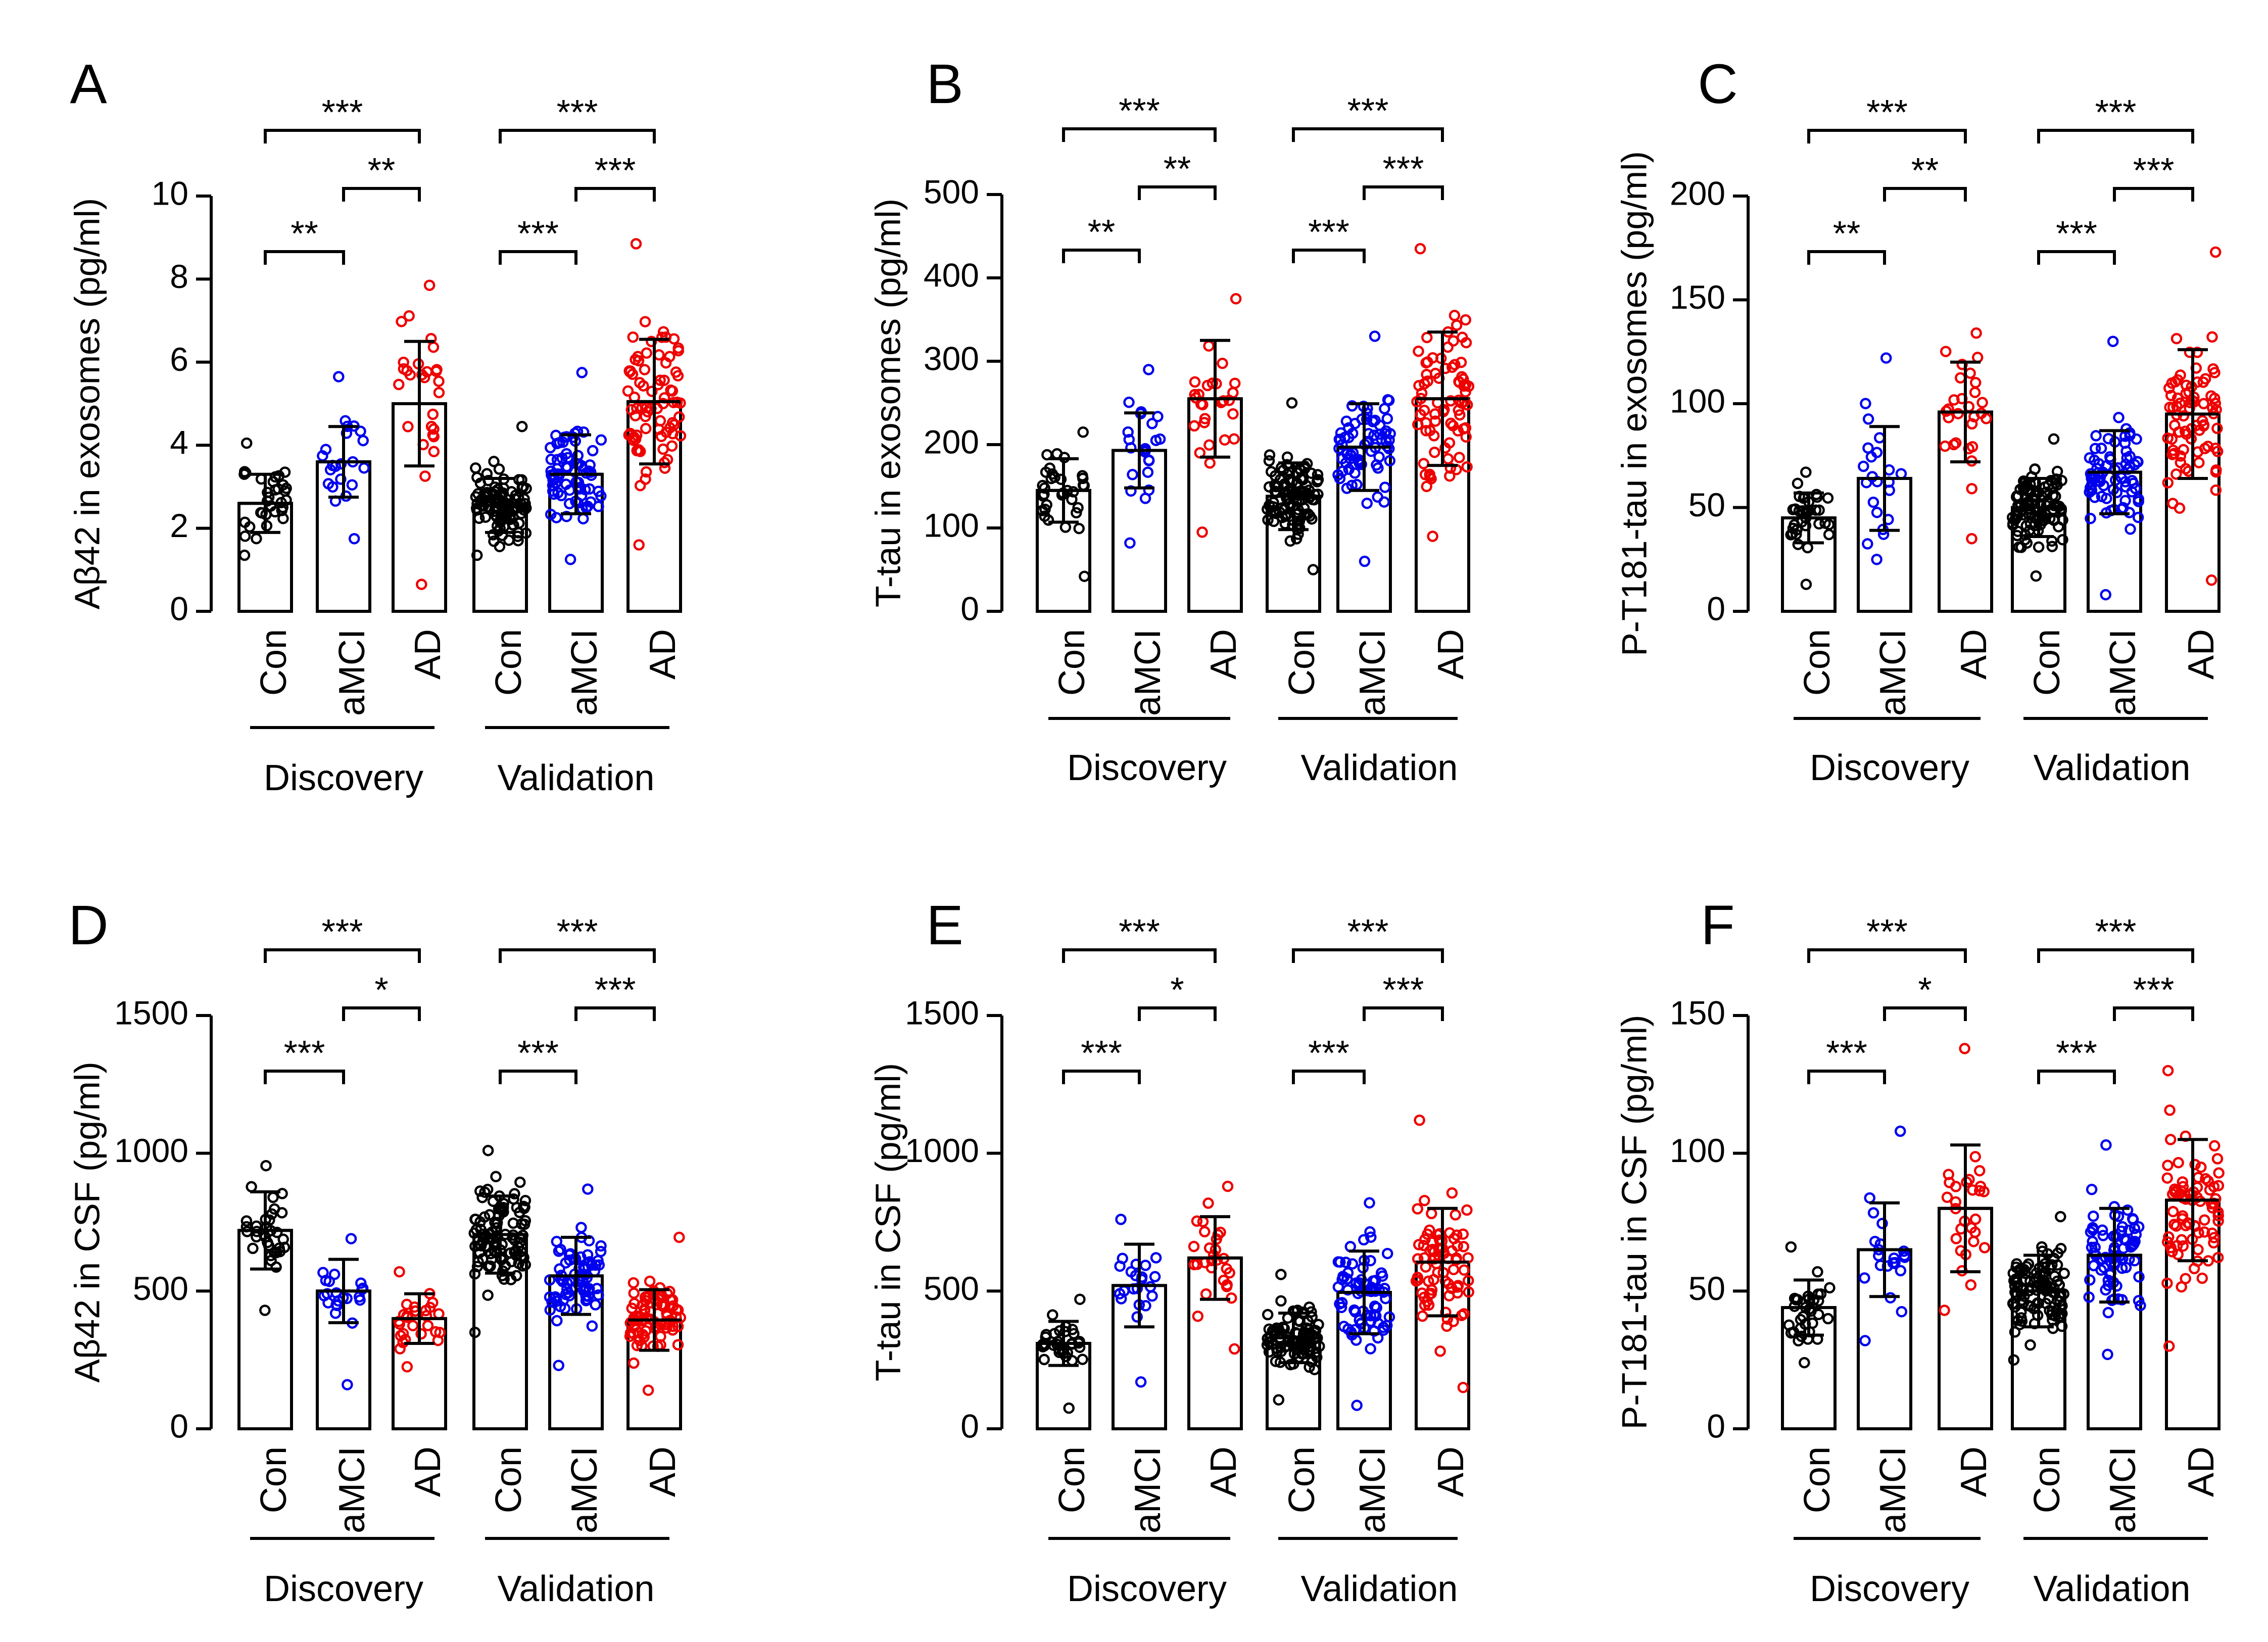  I want to click on x-category-label: Con, so click(1072, 662).